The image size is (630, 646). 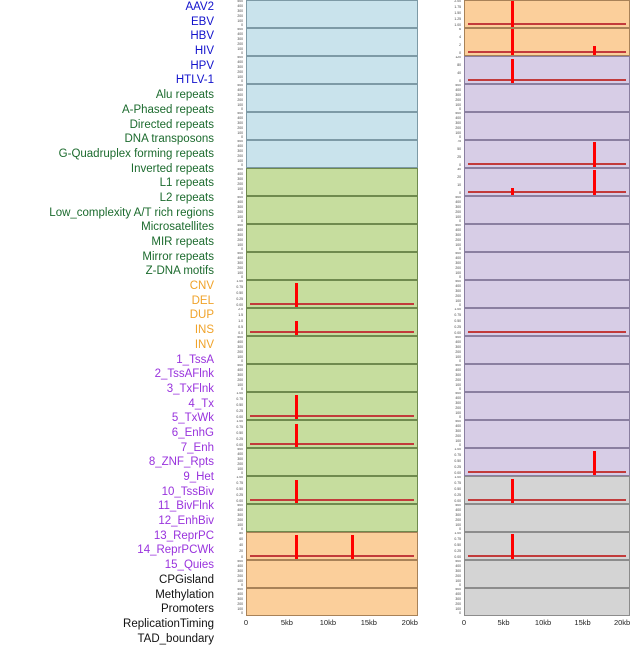 What do you see at coordinates (184, 594) in the screenshot?
I see `track-label-epigenetic: Methylation` at bounding box center [184, 594].